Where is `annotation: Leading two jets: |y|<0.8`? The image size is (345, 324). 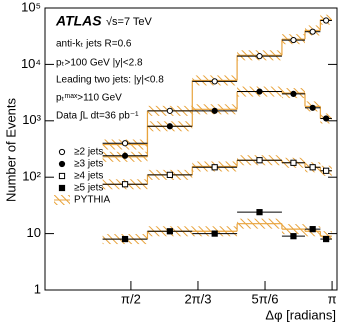
annotation: Leading two jets: |y|<0.8 is located at coordinates (110, 80).